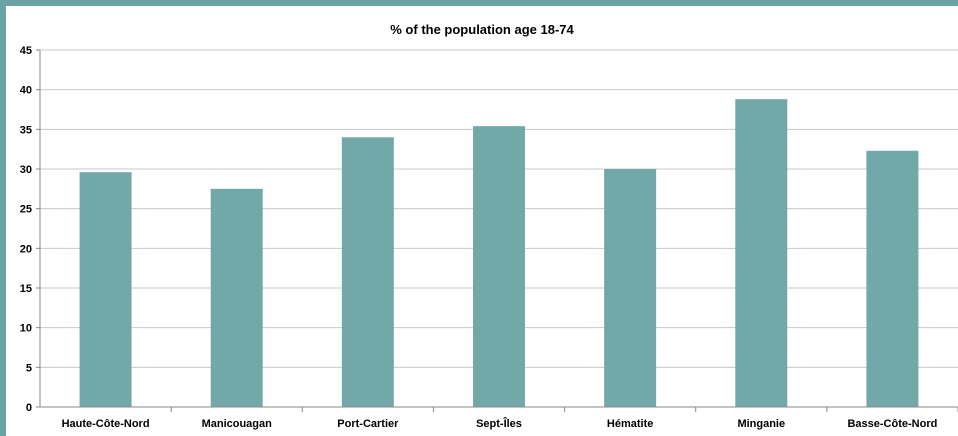 The height and width of the screenshot is (436, 958). I want to click on x-tick-label: Basse-Côte-Nord, so click(892, 424).